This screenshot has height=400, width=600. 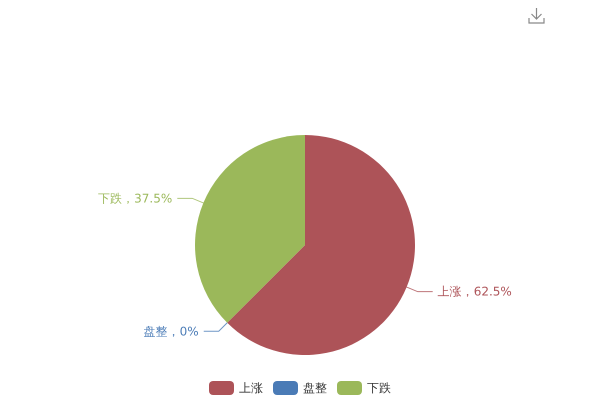 What do you see at coordinates (171, 331) in the screenshot?
I see `text: 盘整，0%` at bounding box center [171, 331].